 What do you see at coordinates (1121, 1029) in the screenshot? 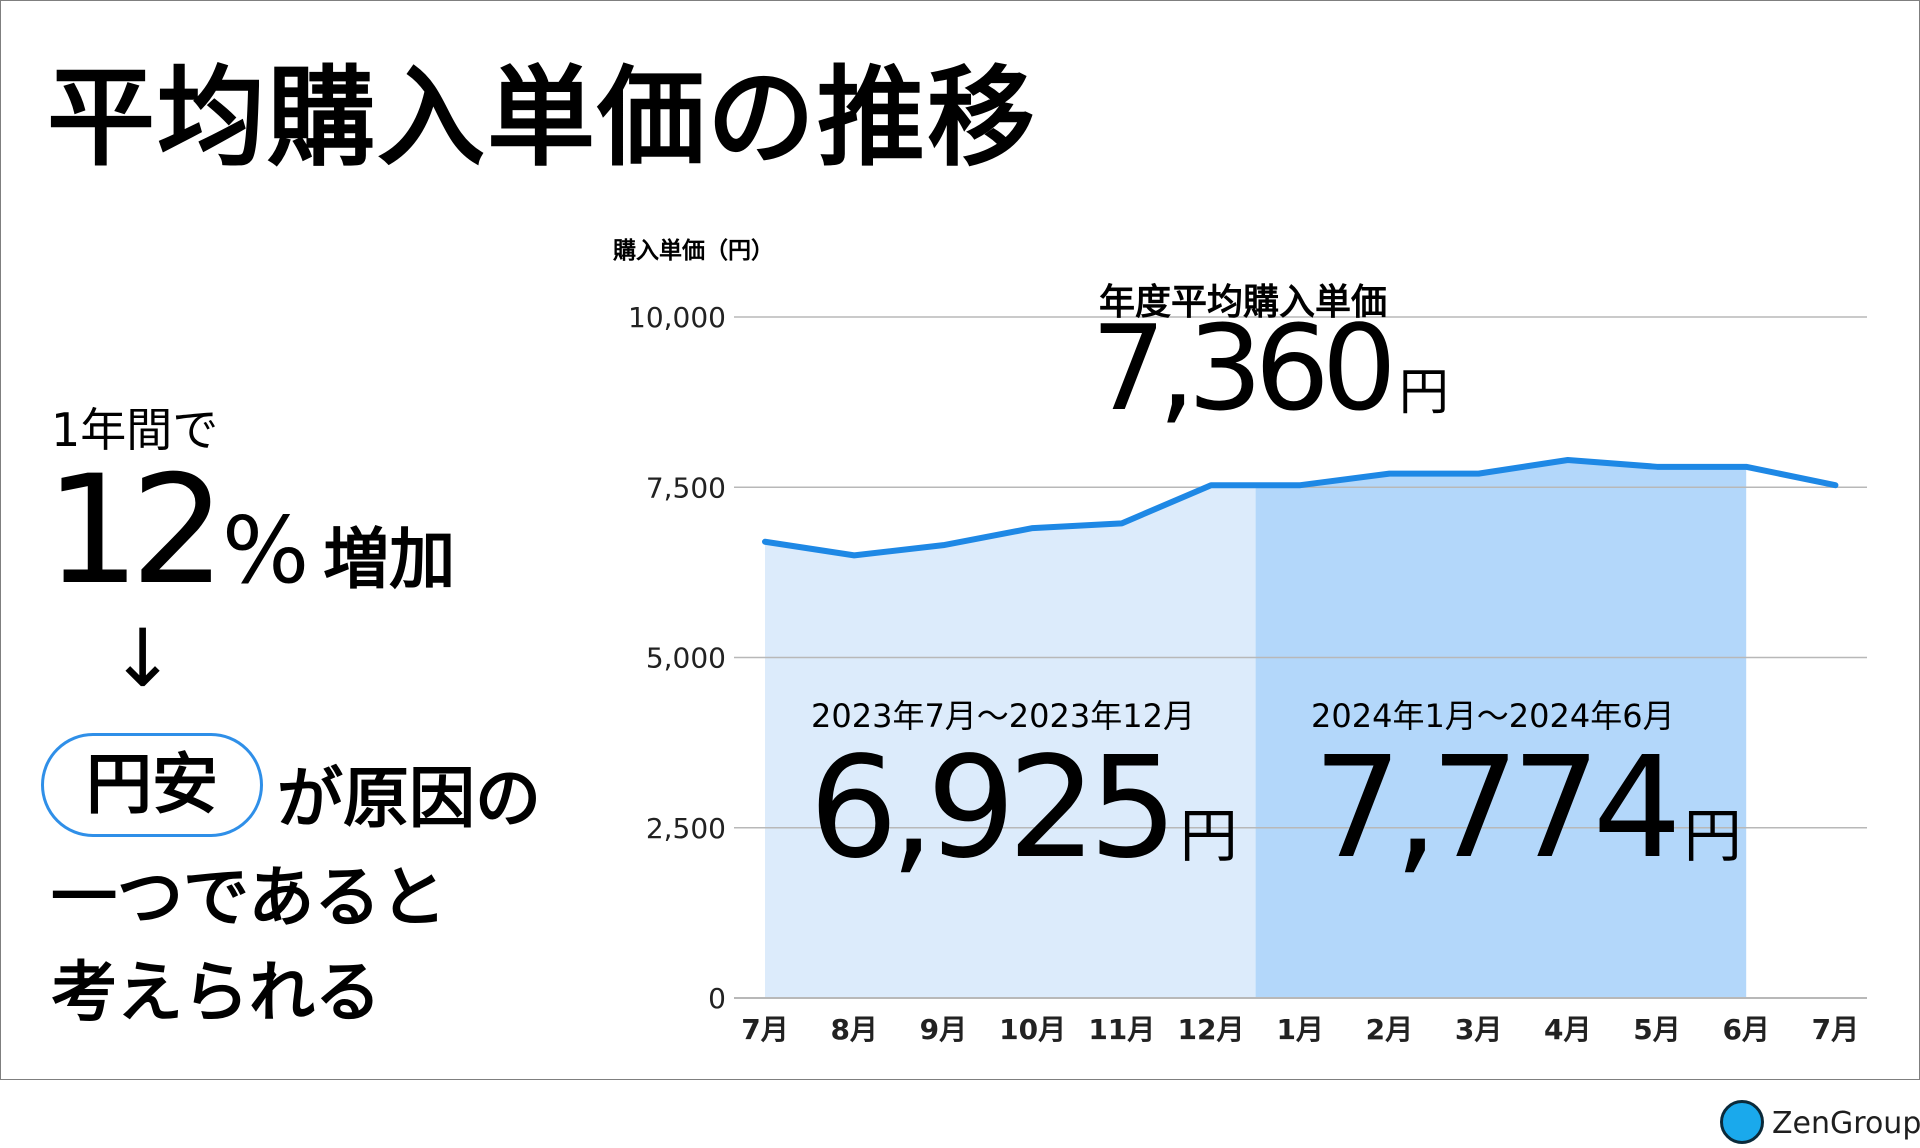
I see `x-tick-label: 11月` at bounding box center [1121, 1029].